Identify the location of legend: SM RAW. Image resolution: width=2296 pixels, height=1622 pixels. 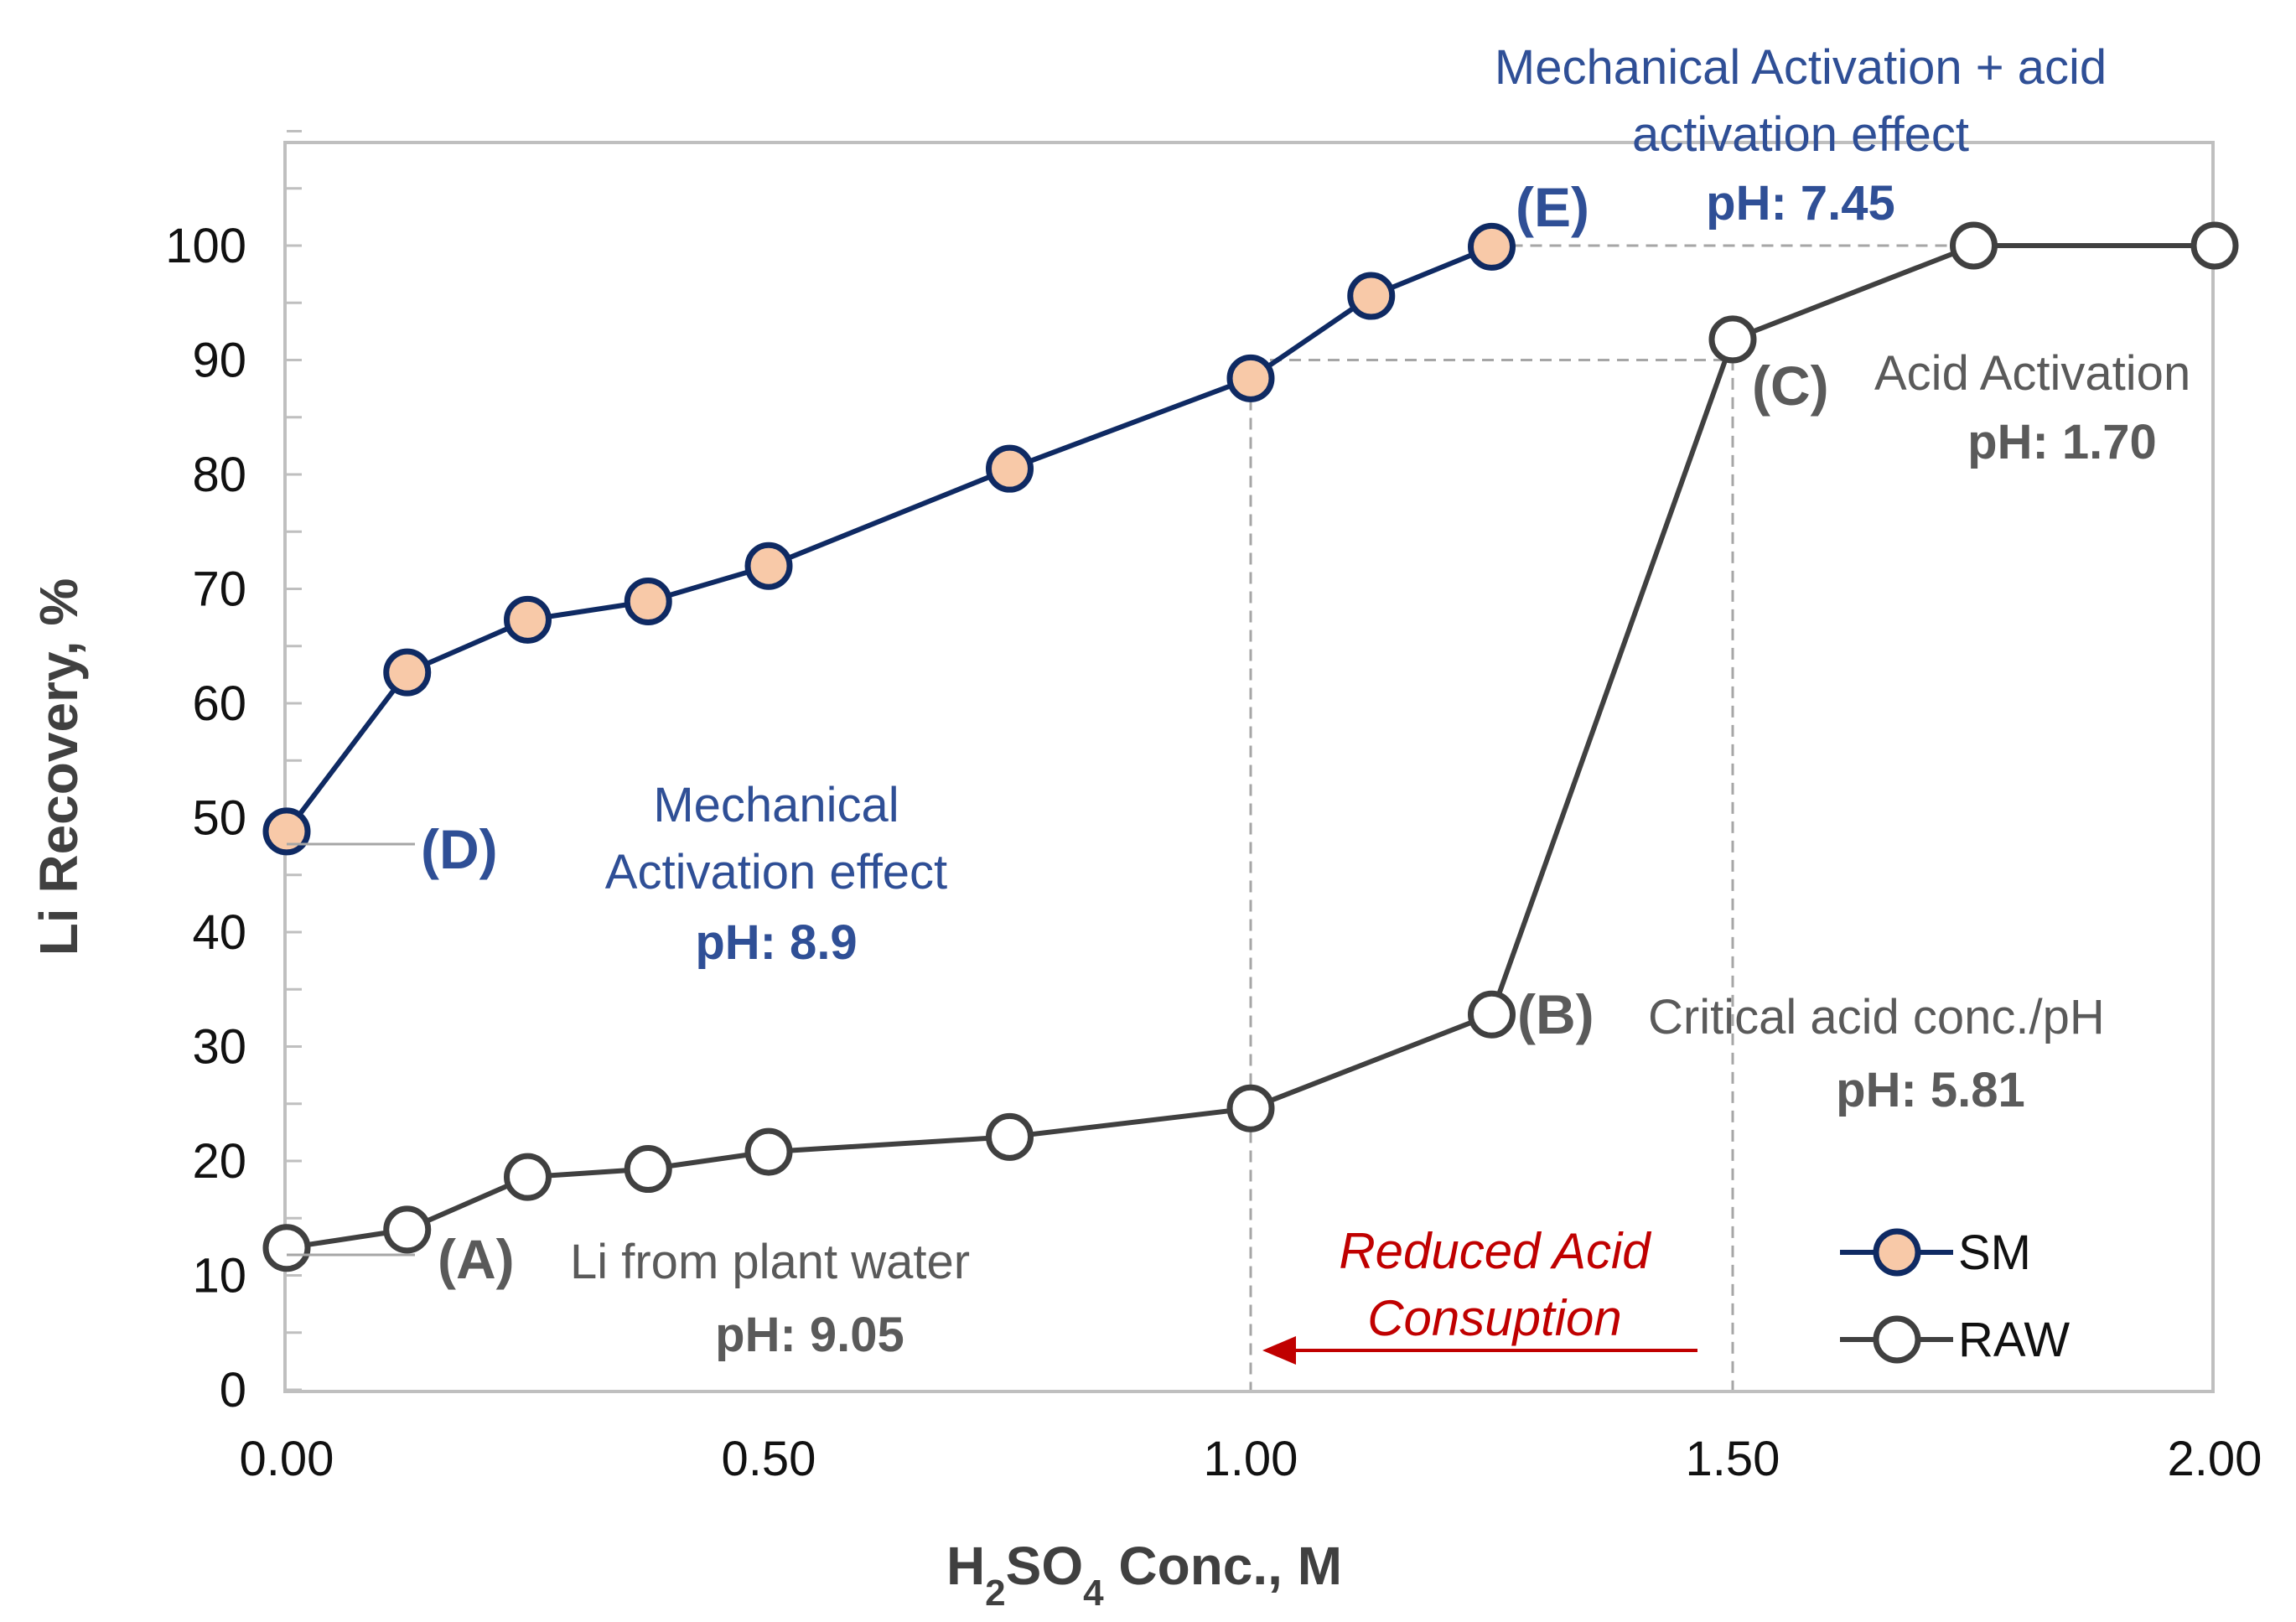
(1955, 1297).